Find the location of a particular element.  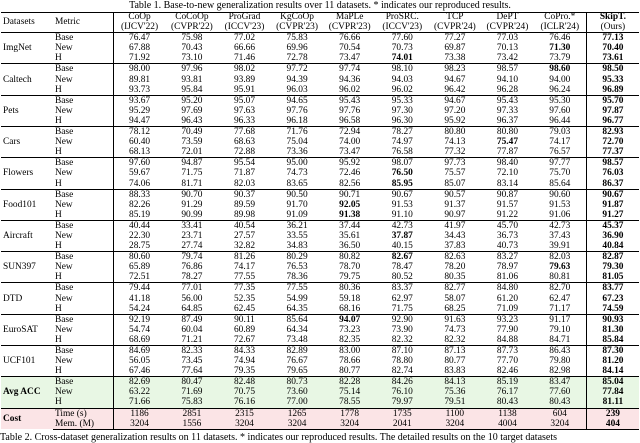

value-cell: 77.64 is located at coordinates (192, 371).